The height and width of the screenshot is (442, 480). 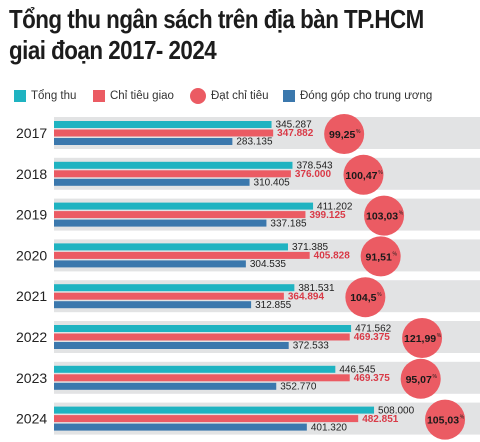 I want to click on value-label-tong-thu: 381.531, so click(x=316, y=288).